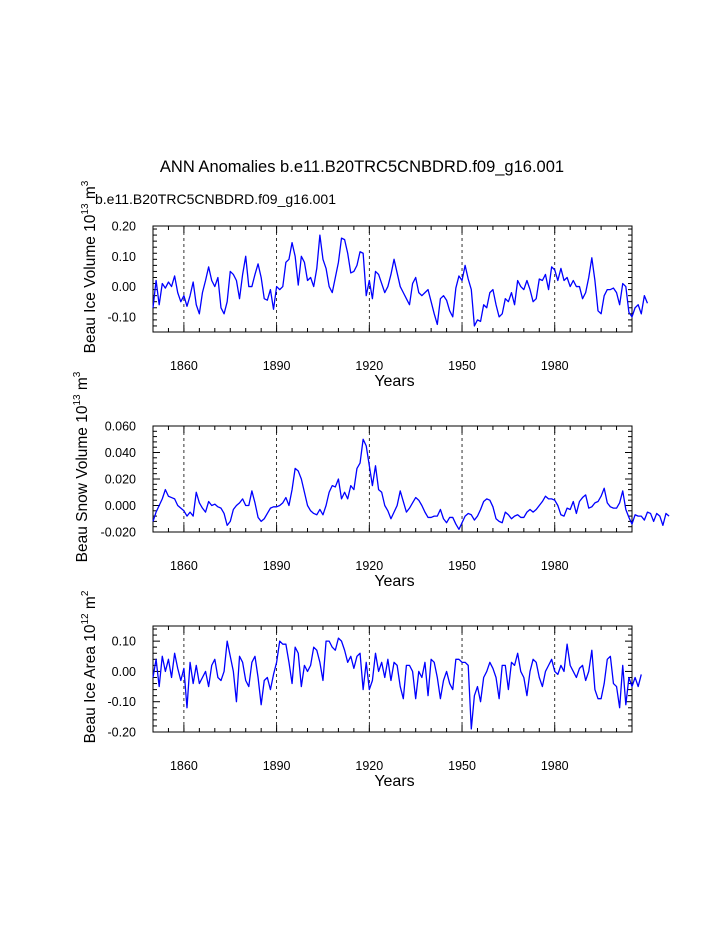 This screenshot has height=935, width=723. Describe the element at coordinates (397, 683) in the screenshot. I see `series-line-ice-area` at that location.